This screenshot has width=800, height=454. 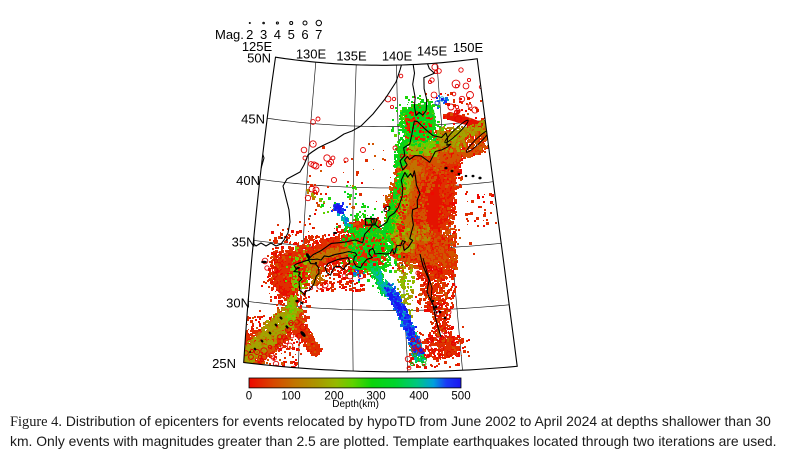 I want to click on svg-text: 500, so click(x=460, y=397).